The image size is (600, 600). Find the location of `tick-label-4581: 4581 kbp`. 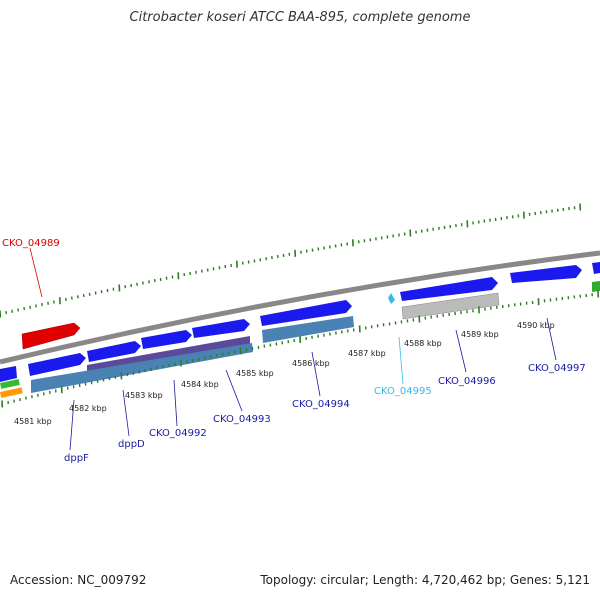

tick-label-4581: 4581 kbp is located at coordinates (33, 421).